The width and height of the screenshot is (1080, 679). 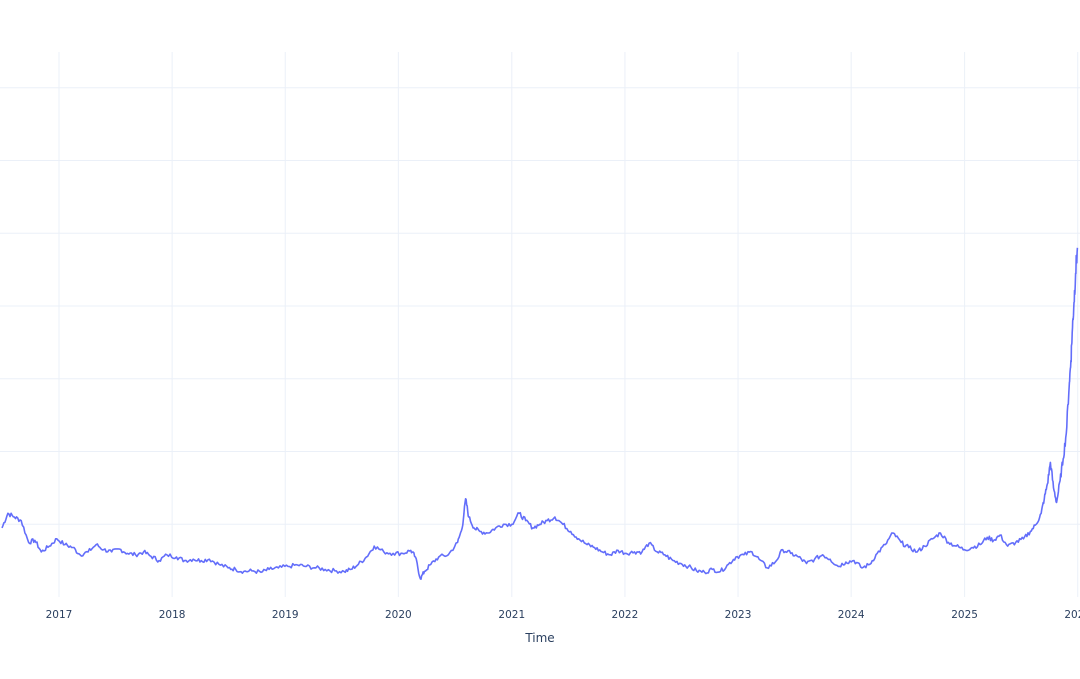 I want to click on x-tick-labels: 2017 2018 2019 2020 2021 2022 2023 2024 2025 2026, so click(x=563, y=615).